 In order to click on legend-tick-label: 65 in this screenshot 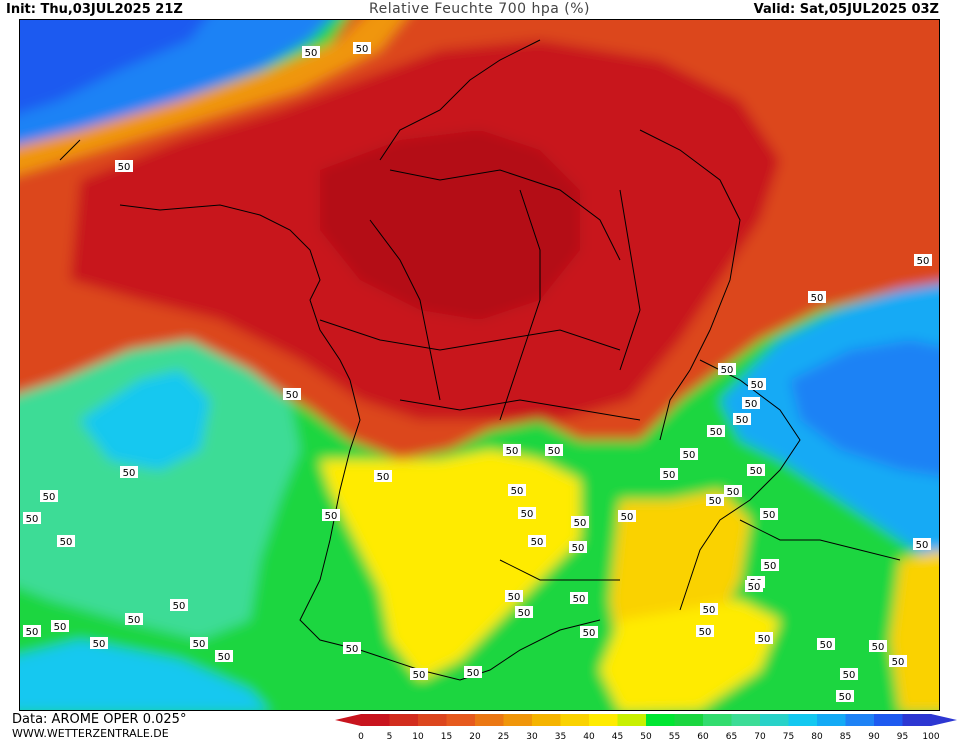, I will do `click(731, 736)`.